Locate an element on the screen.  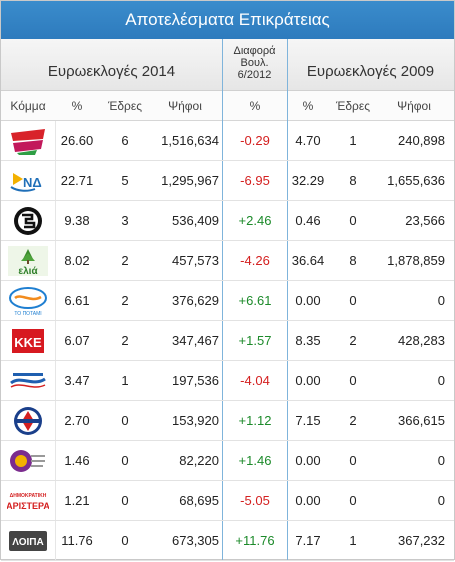
column-headers: Κόμμα % Έδρες Ψήφοι % % Έδρες Ψήφοι is located at coordinates (227, 106).